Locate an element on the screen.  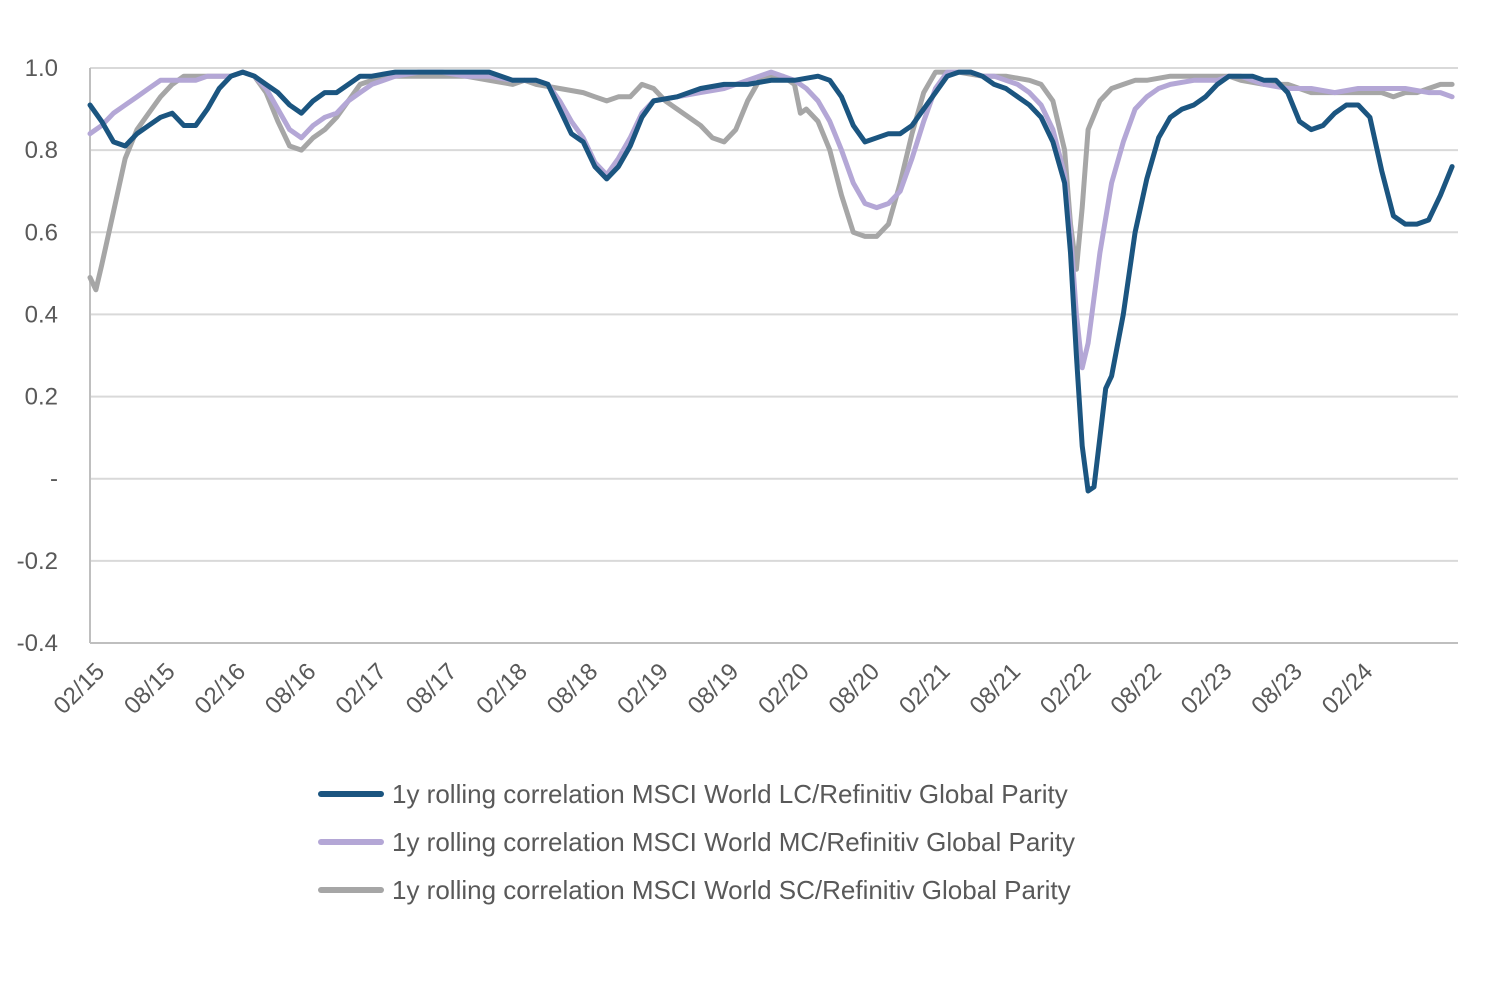
y-tick-label: 0.8 is located at coordinates (41, 150).